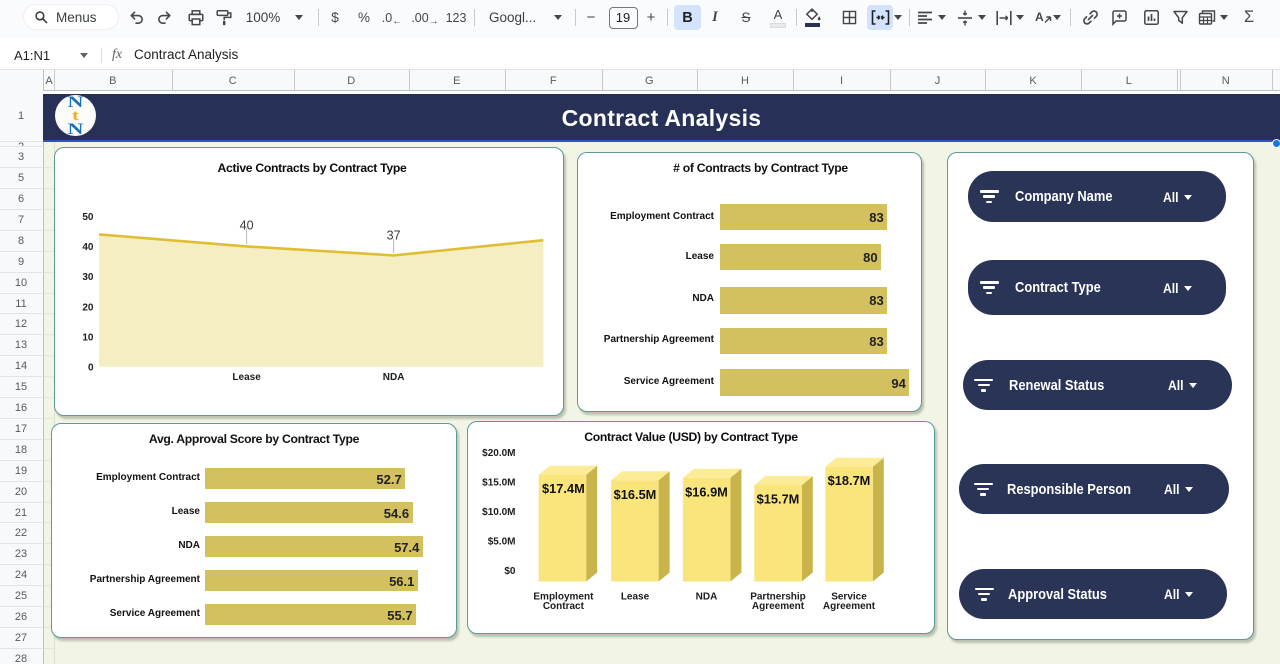 The width and height of the screenshot is (1280, 664). What do you see at coordinates (510, 571) in the screenshot?
I see `svg-text: $0` at bounding box center [510, 571].